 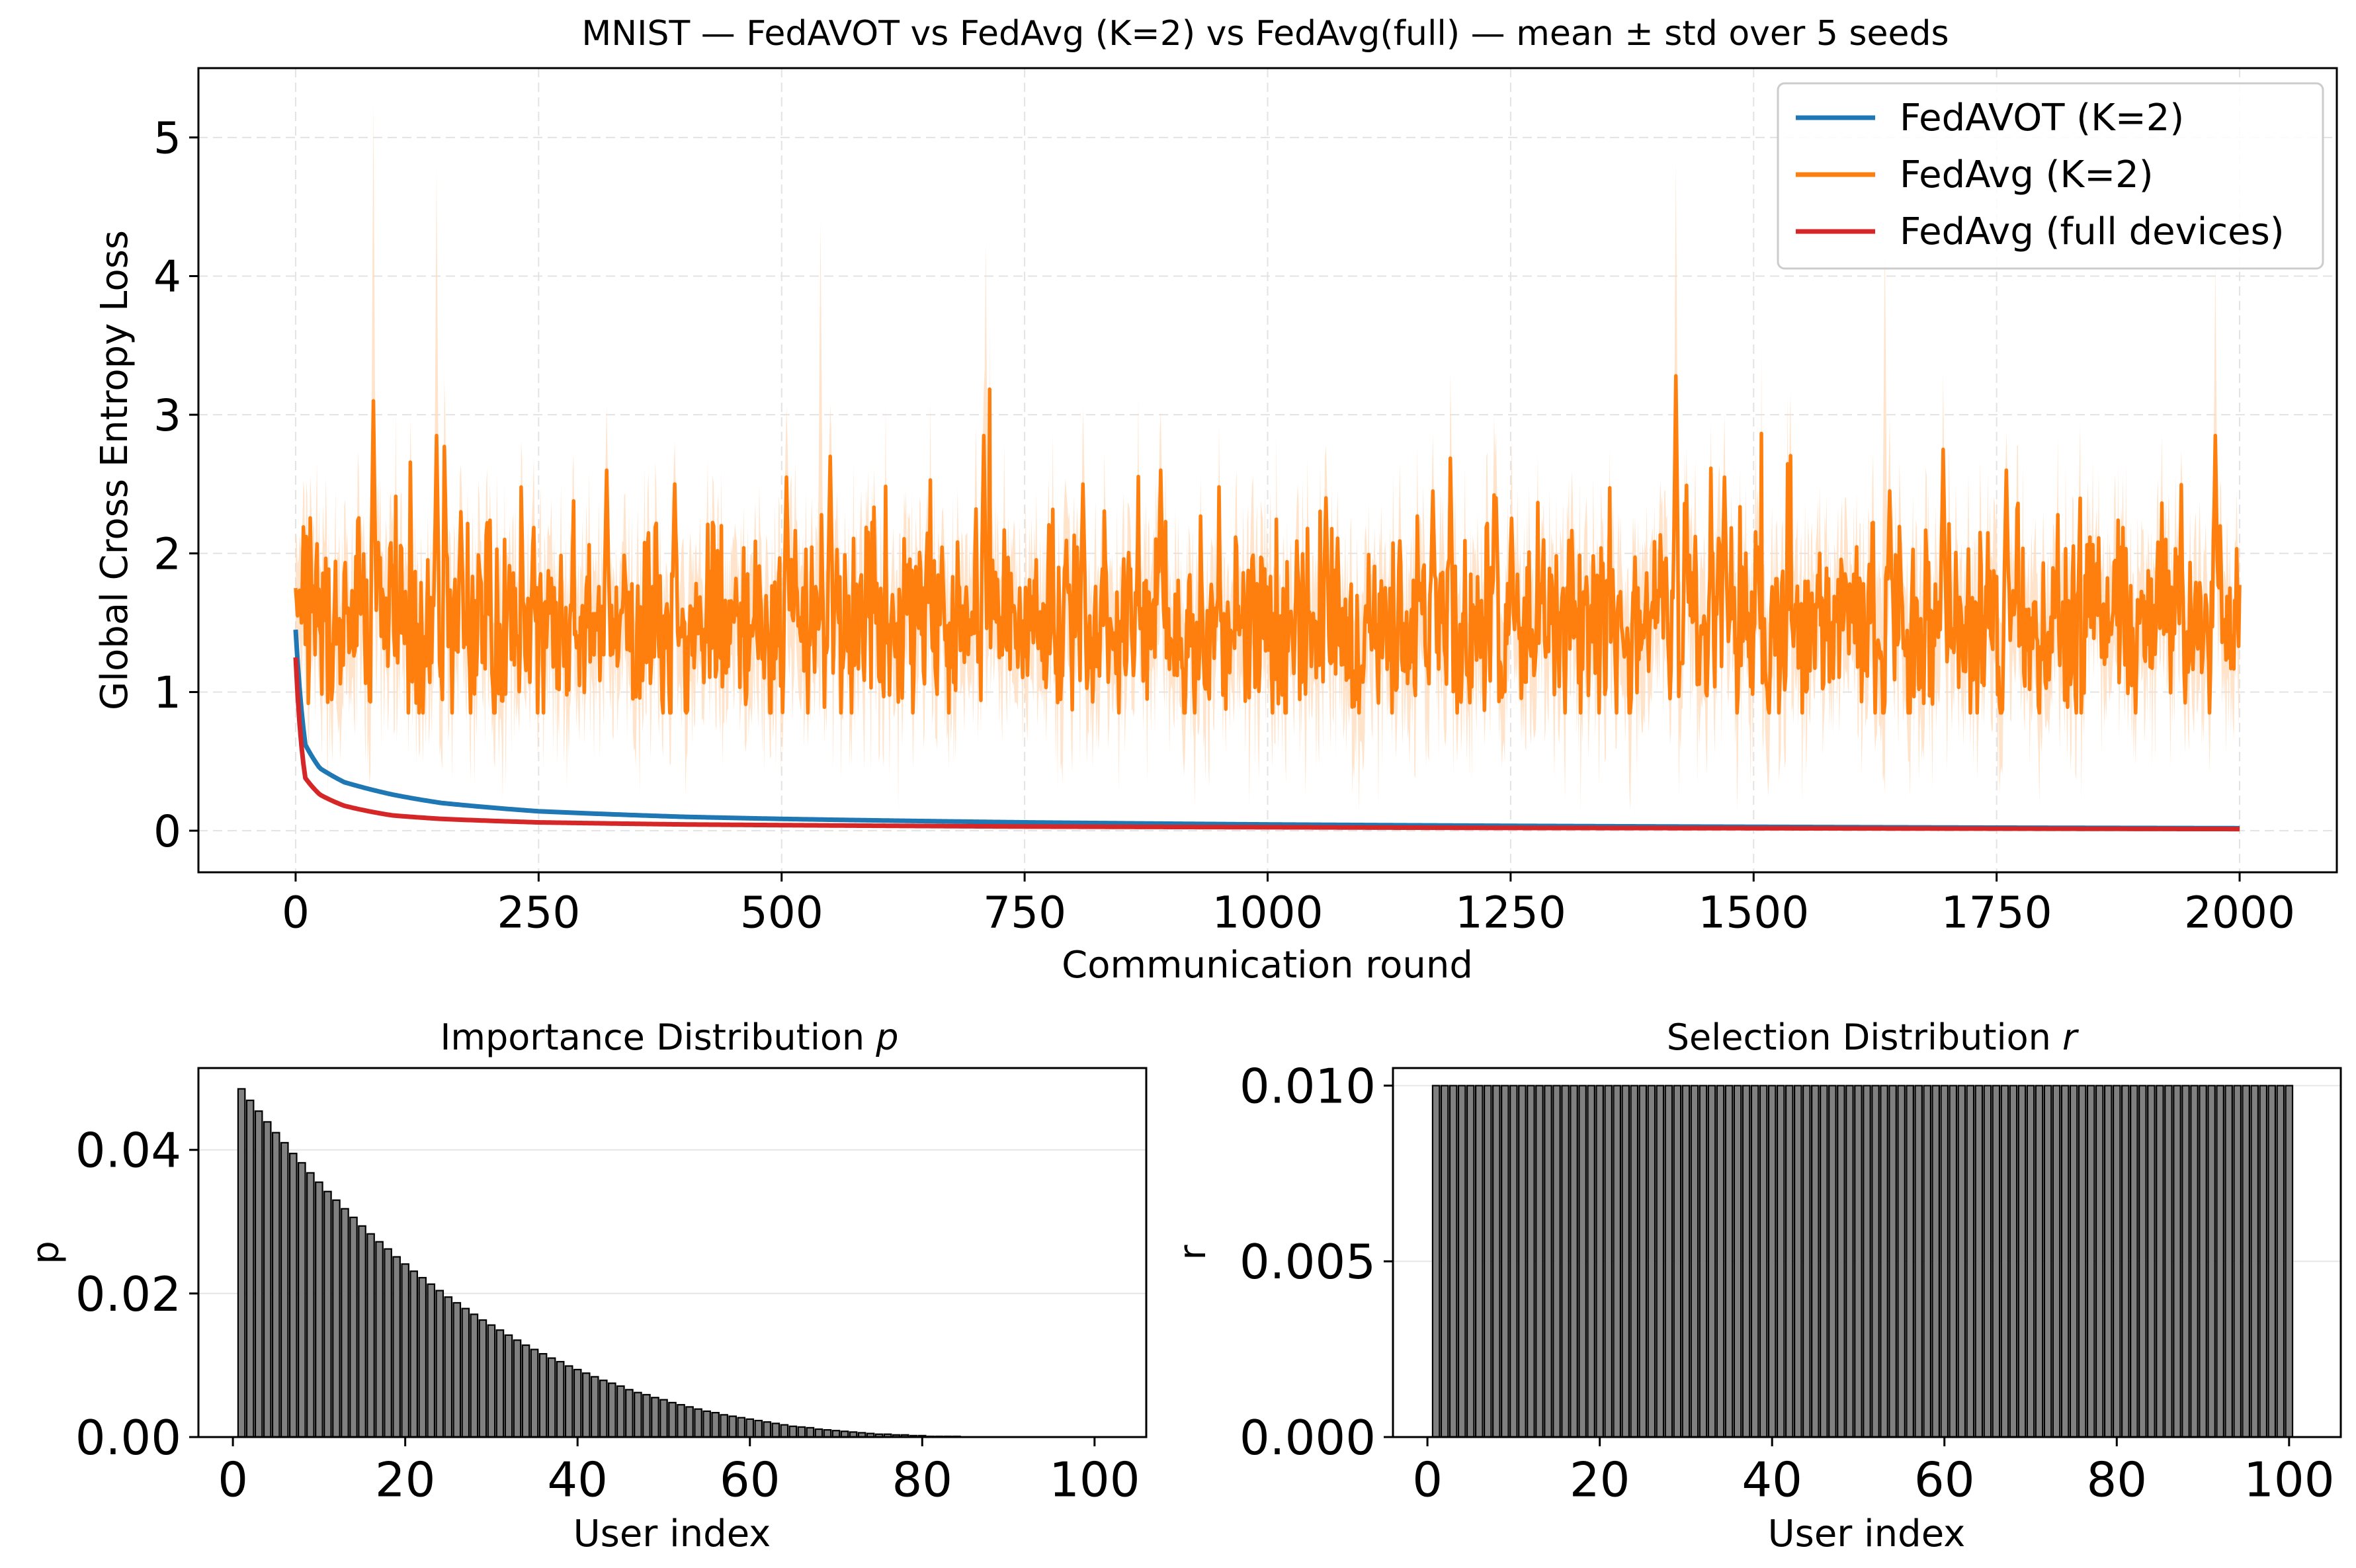 What do you see at coordinates (1873, 1472) in the screenshot?
I see `selection-chart-x-ticks: 0 20 40 60 80 100` at bounding box center [1873, 1472].